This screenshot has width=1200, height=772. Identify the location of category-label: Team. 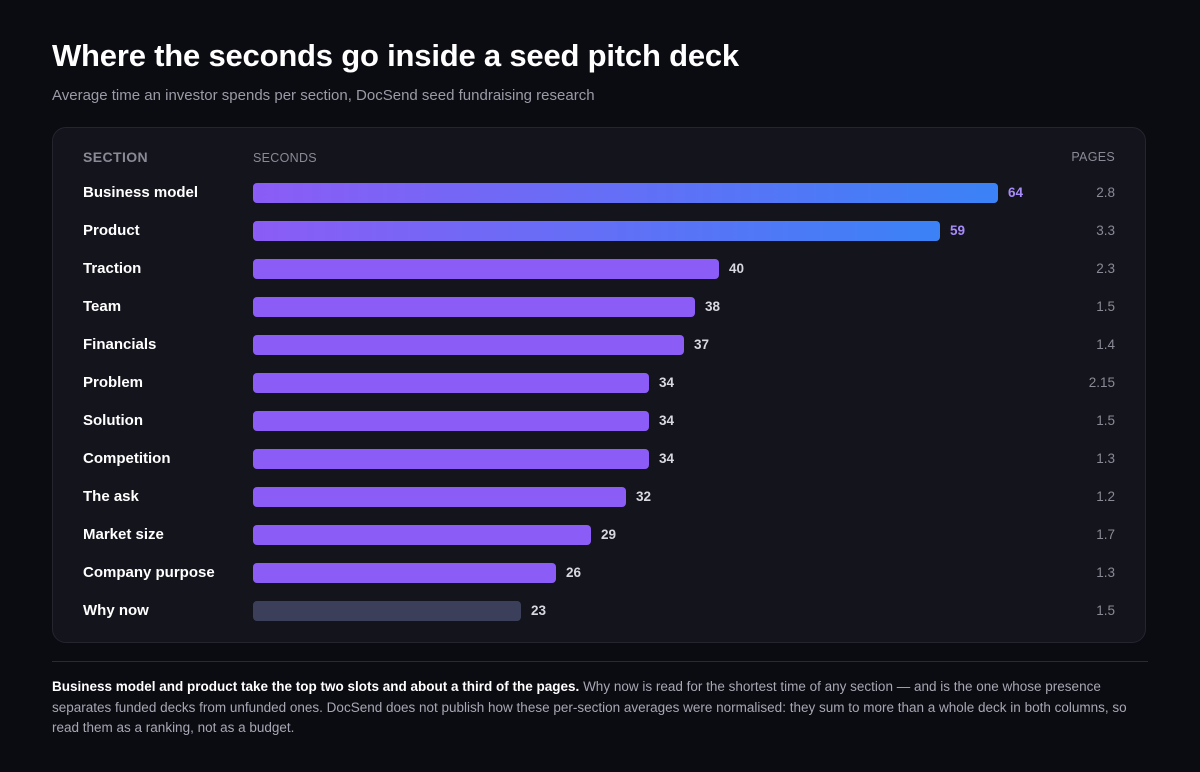
(102, 306).